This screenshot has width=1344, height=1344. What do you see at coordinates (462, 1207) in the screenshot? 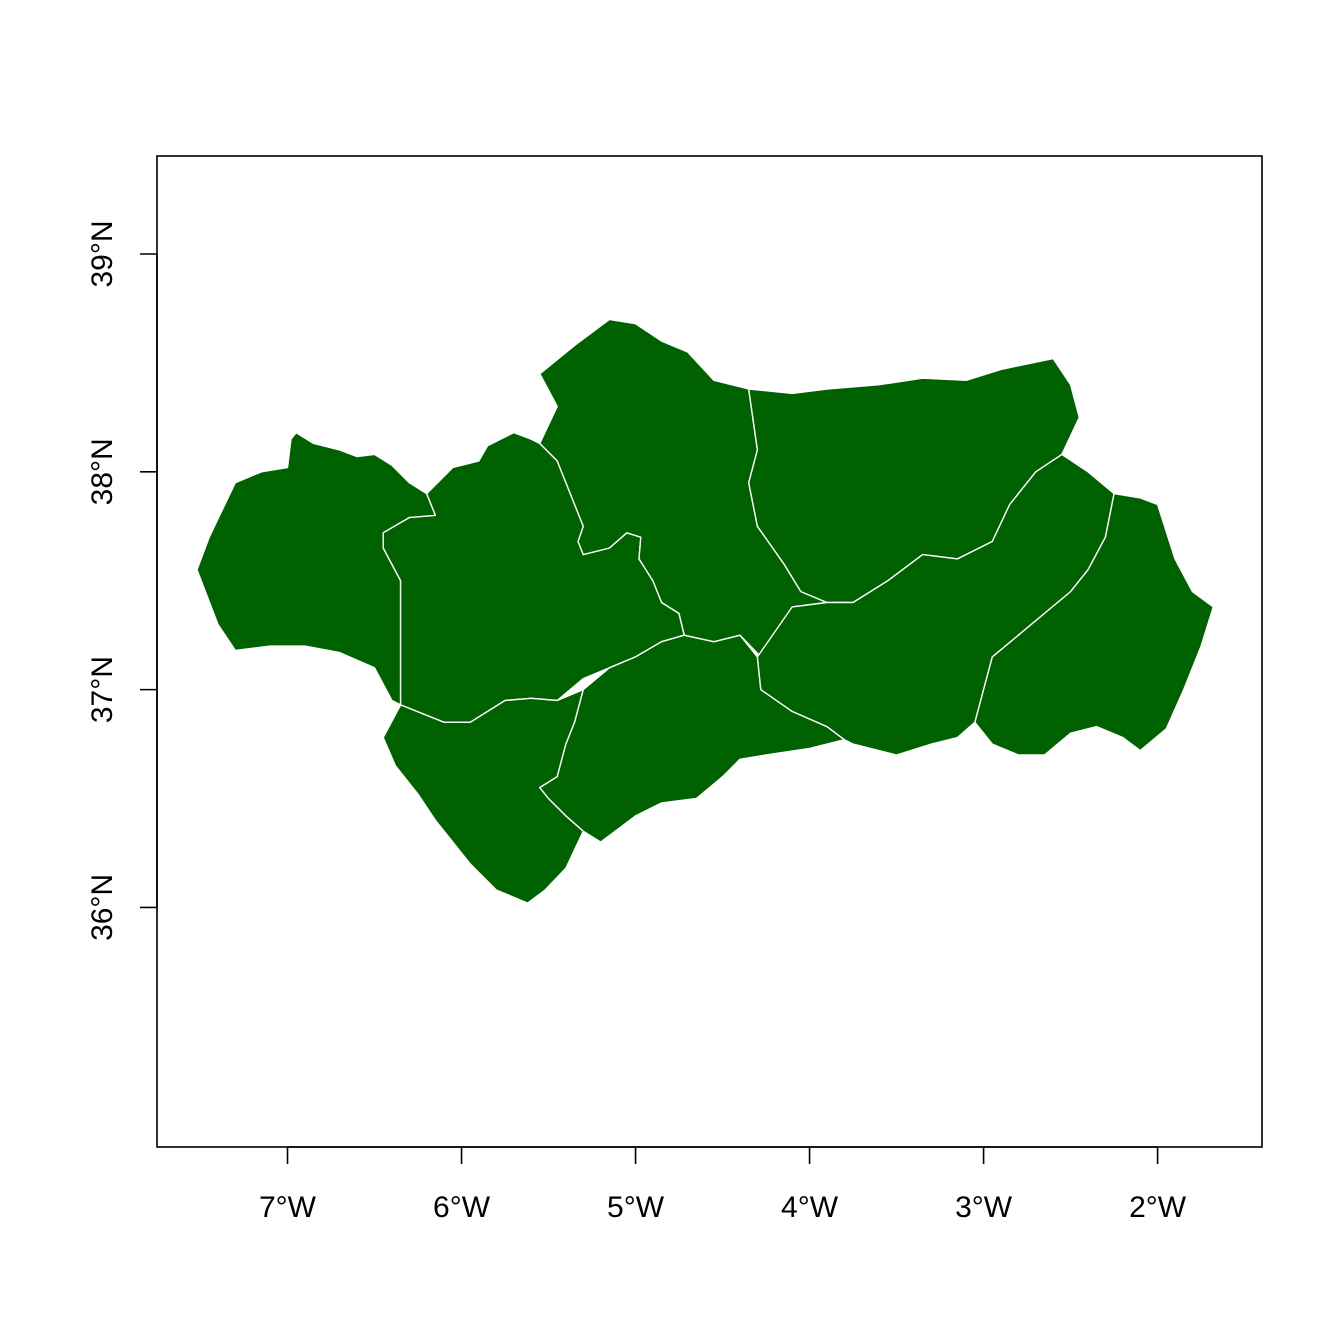
I see `x-tick-label: 6°W` at bounding box center [462, 1207].